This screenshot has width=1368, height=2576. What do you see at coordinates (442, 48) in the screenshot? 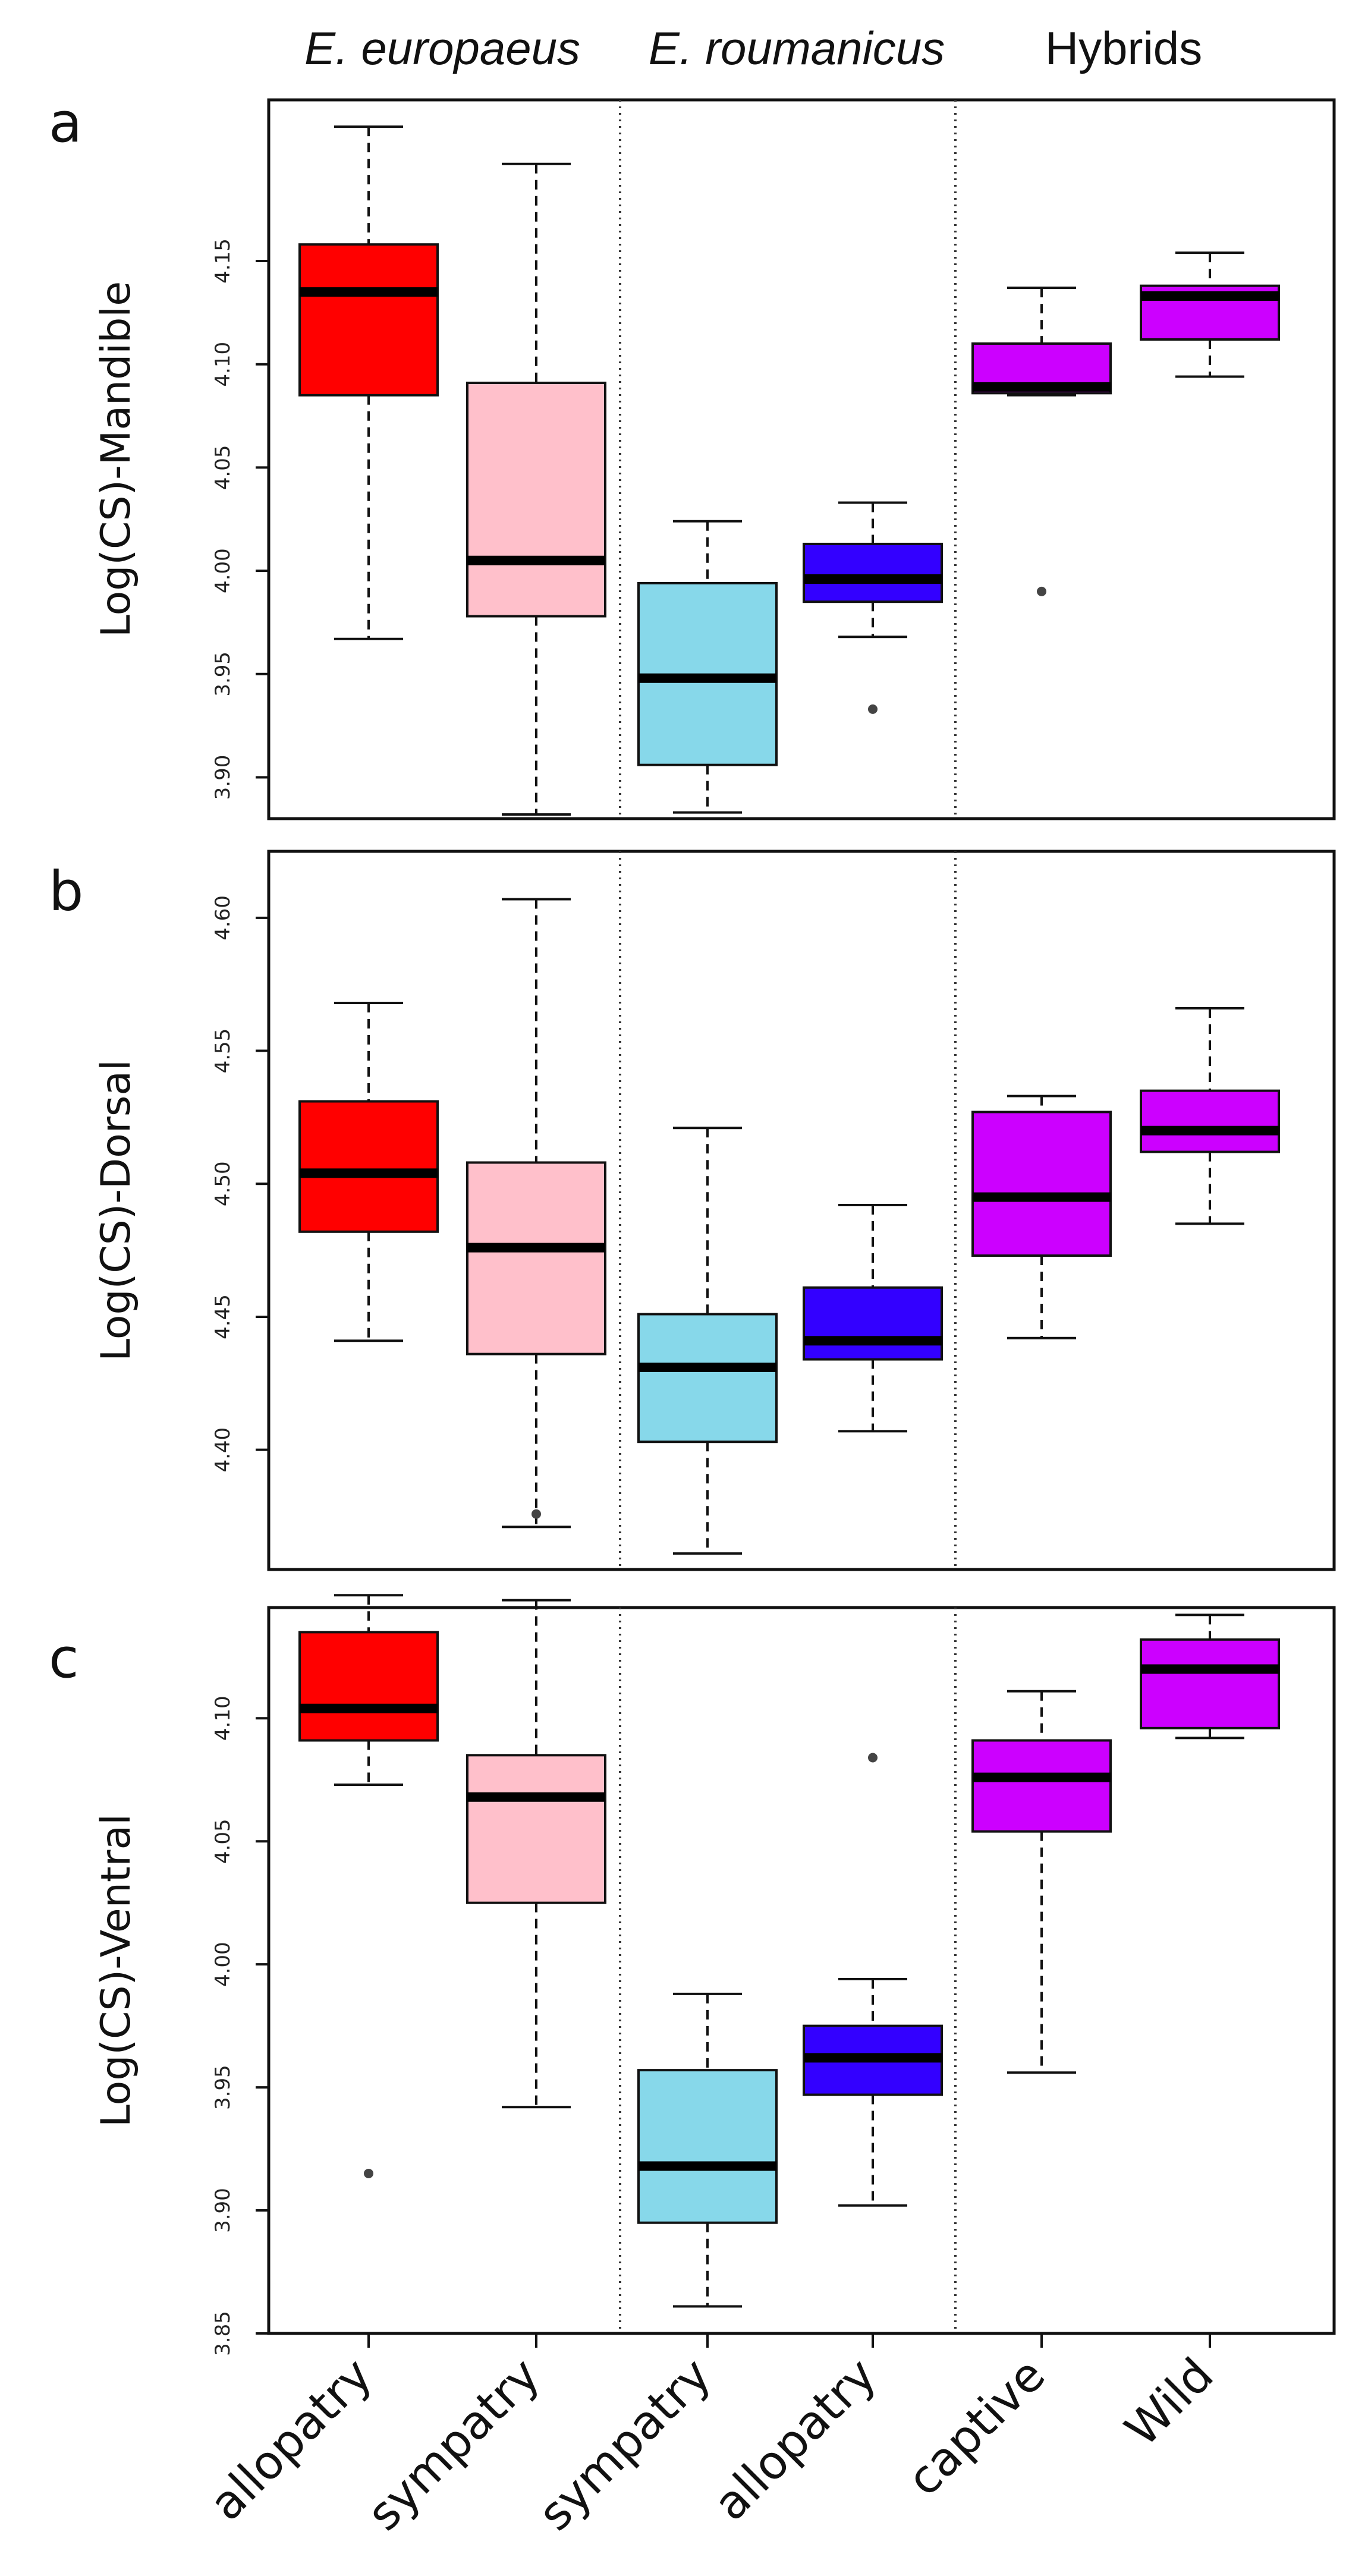
I see `group-label-e-europaeus: E. europaeus` at bounding box center [442, 48].